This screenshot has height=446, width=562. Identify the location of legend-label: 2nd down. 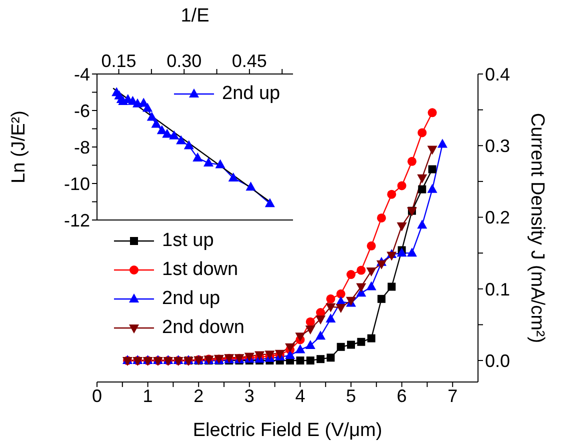
(203, 327).